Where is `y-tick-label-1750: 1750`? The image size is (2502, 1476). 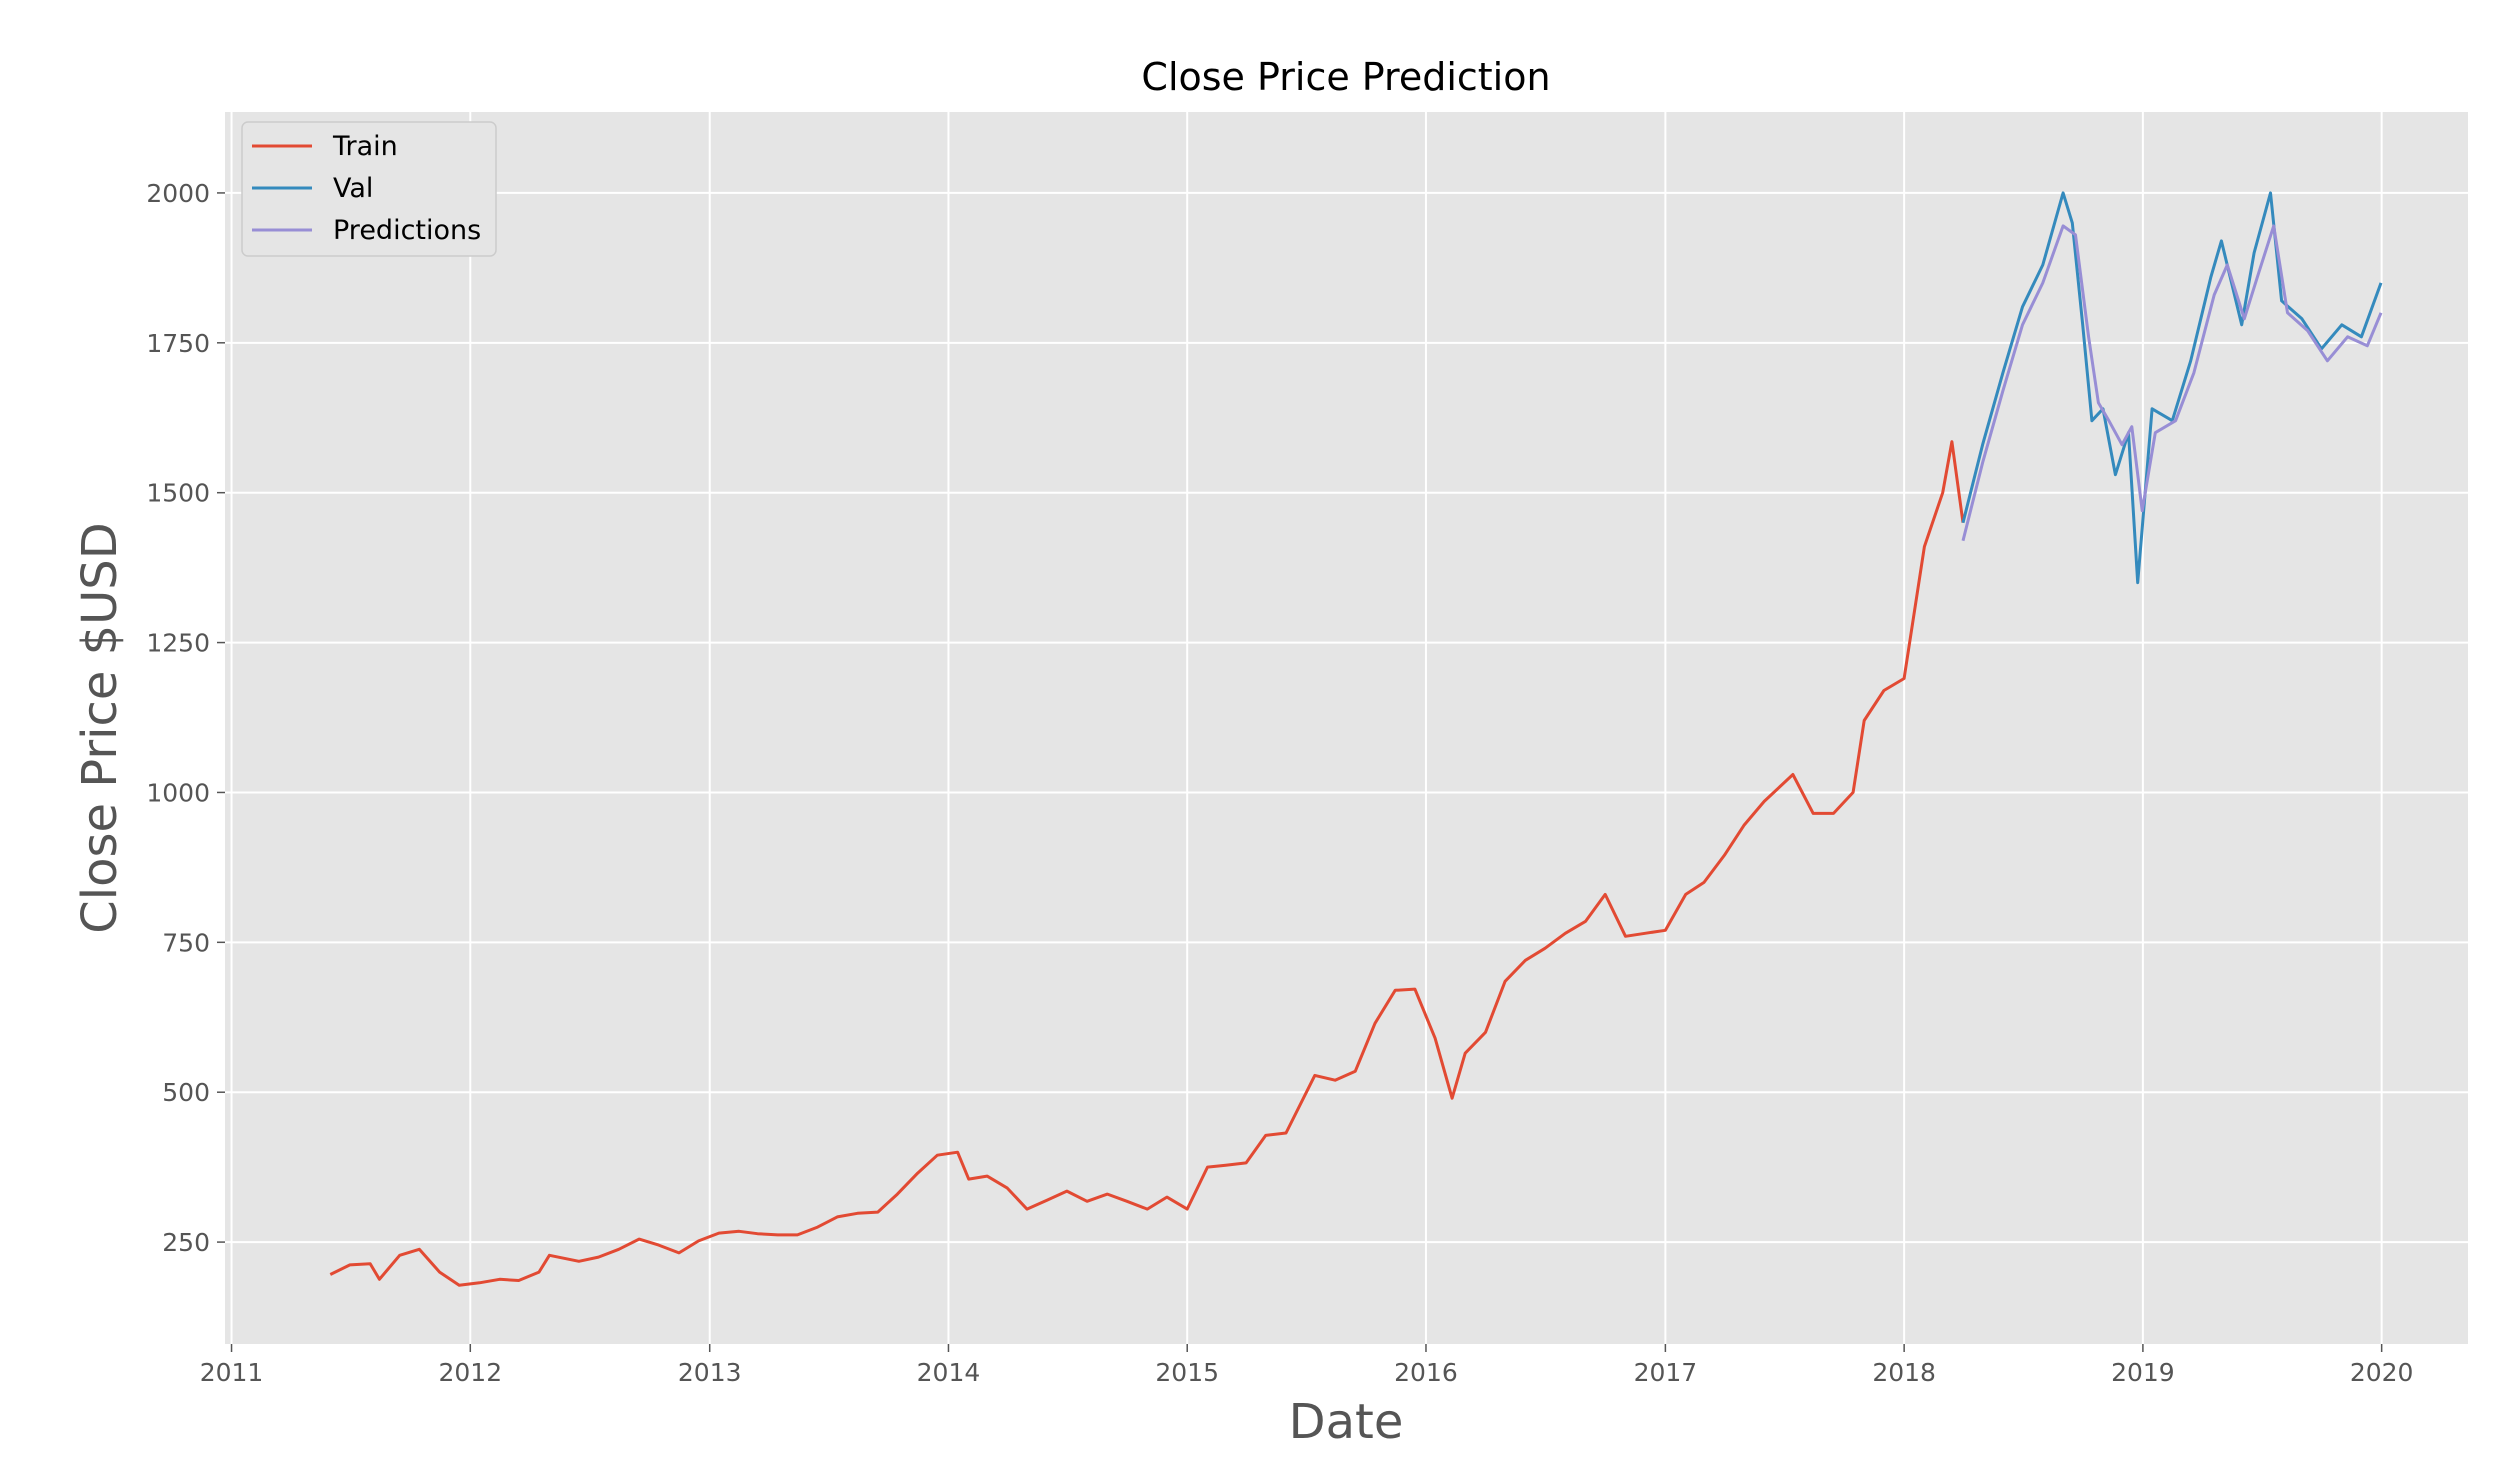 y-tick-label-1750: 1750 is located at coordinates (178, 343).